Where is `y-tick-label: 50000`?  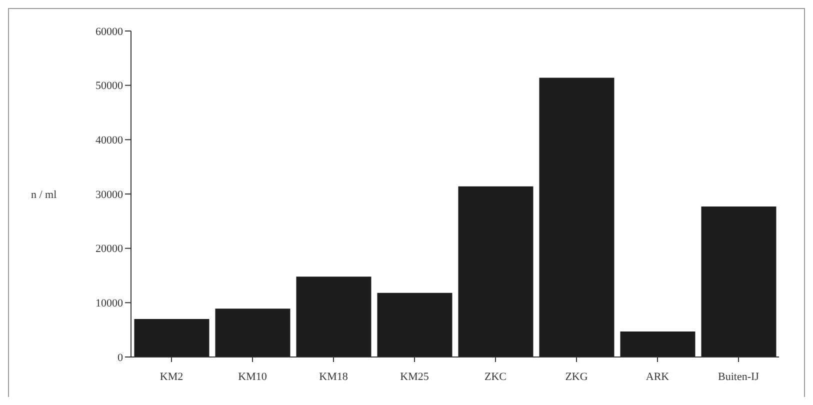
y-tick-label: 50000 is located at coordinates (110, 86).